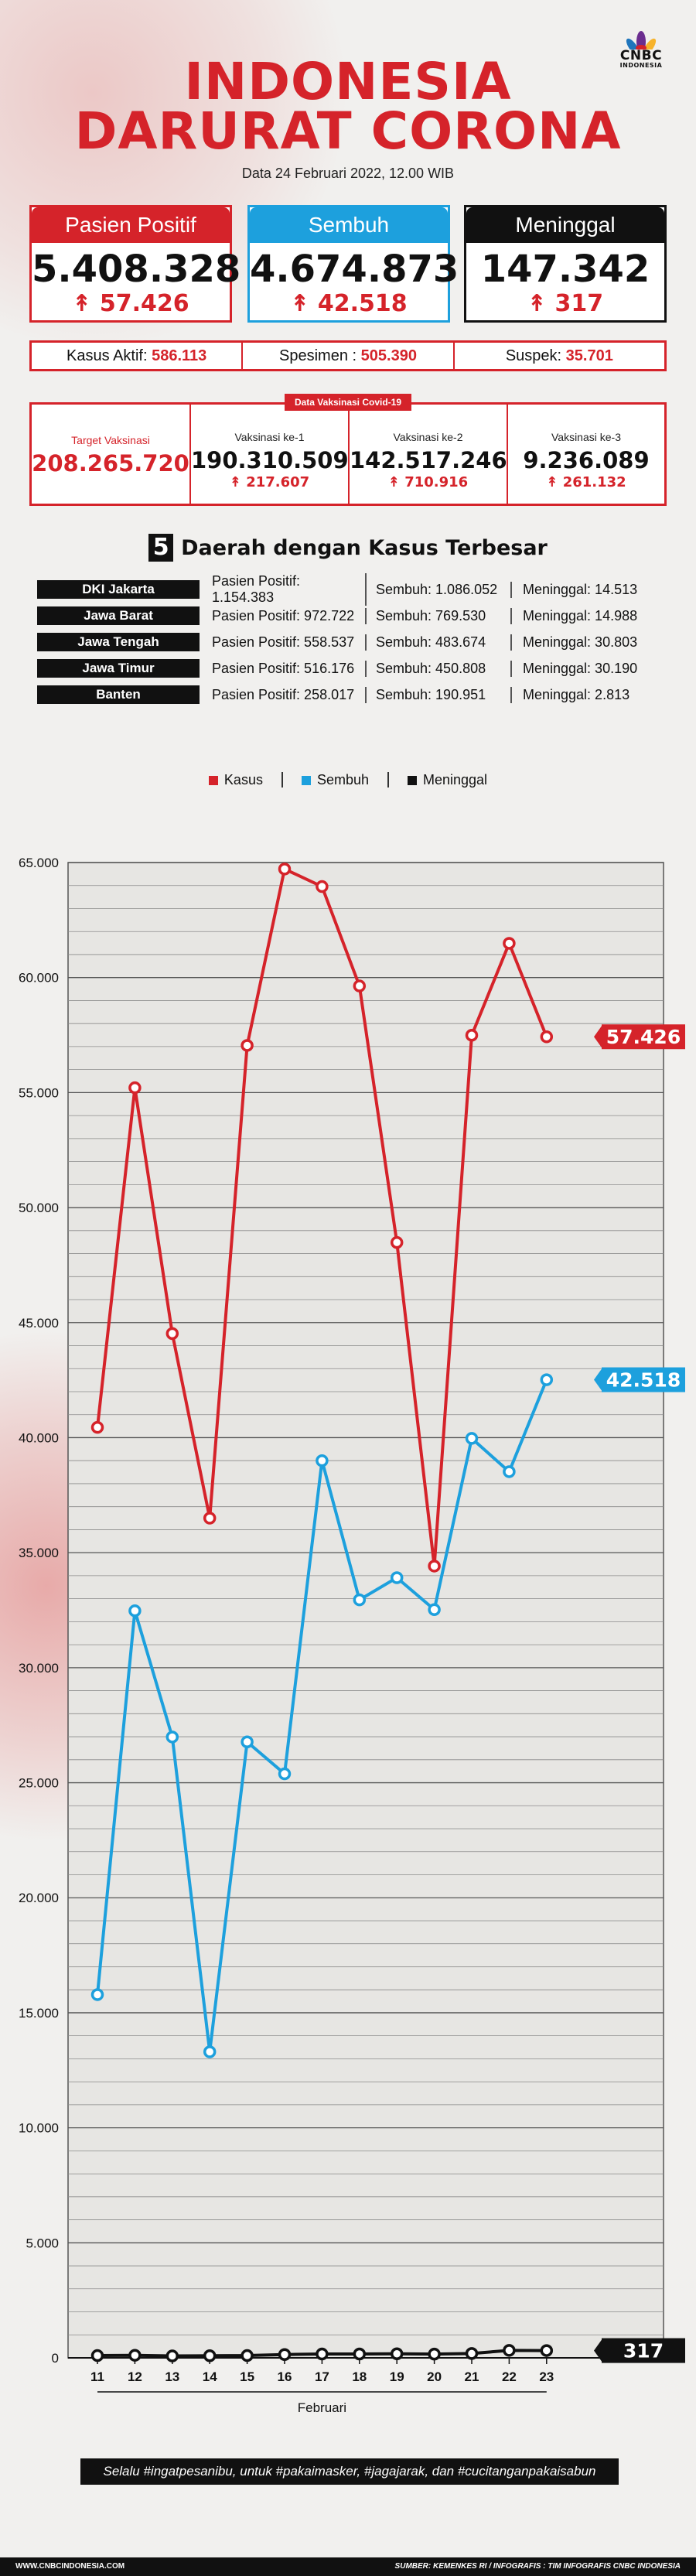 This screenshot has width=696, height=2576. What do you see at coordinates (348, 173) in the screenshot?
I see `data-date: Data 24 Februari 2022, 12.00 WIB` at bounding box center [348, 173].